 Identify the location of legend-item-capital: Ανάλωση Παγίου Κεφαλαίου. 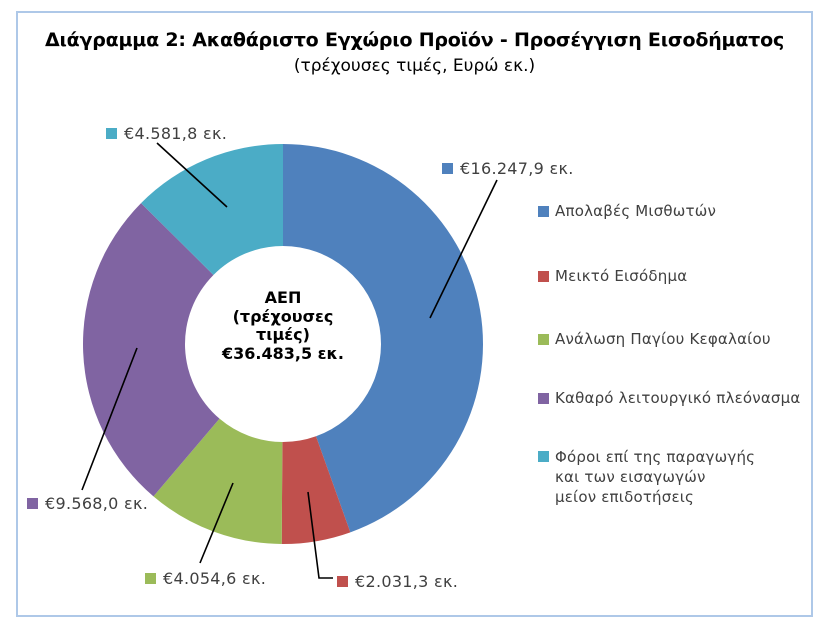
(654, 339).